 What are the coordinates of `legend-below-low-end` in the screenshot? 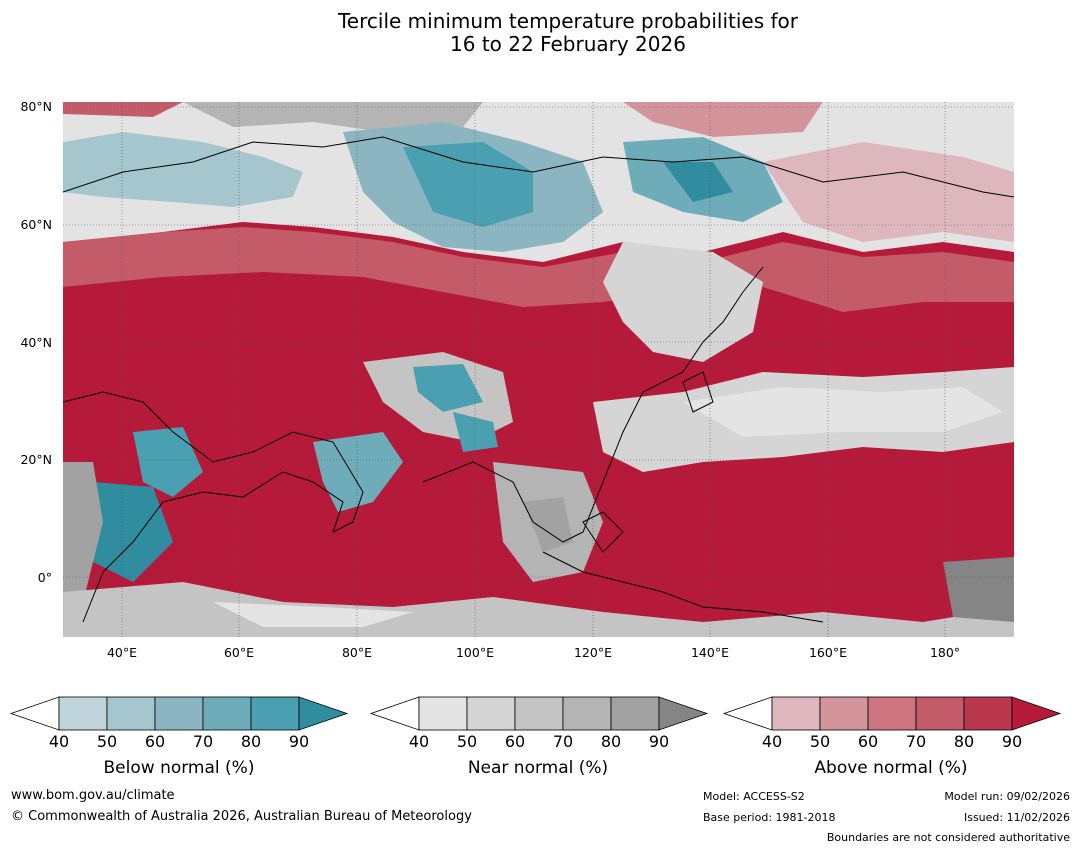 It's located at (34, 713).